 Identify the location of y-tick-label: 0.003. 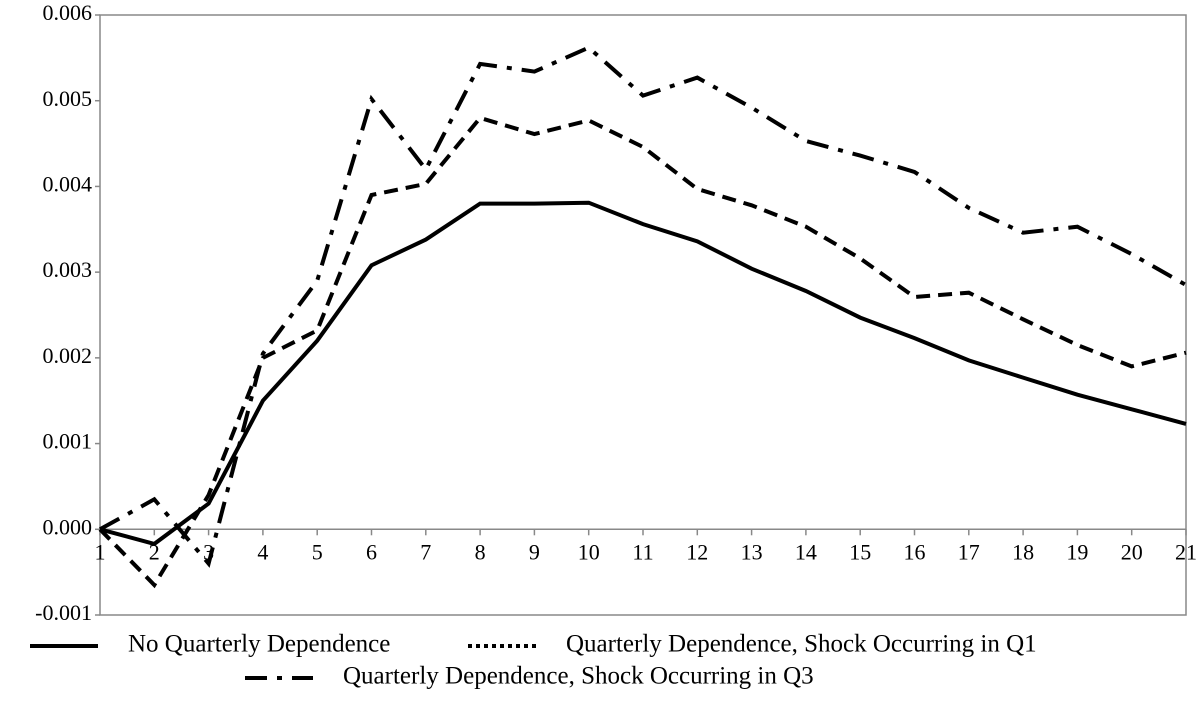
(68, 269).